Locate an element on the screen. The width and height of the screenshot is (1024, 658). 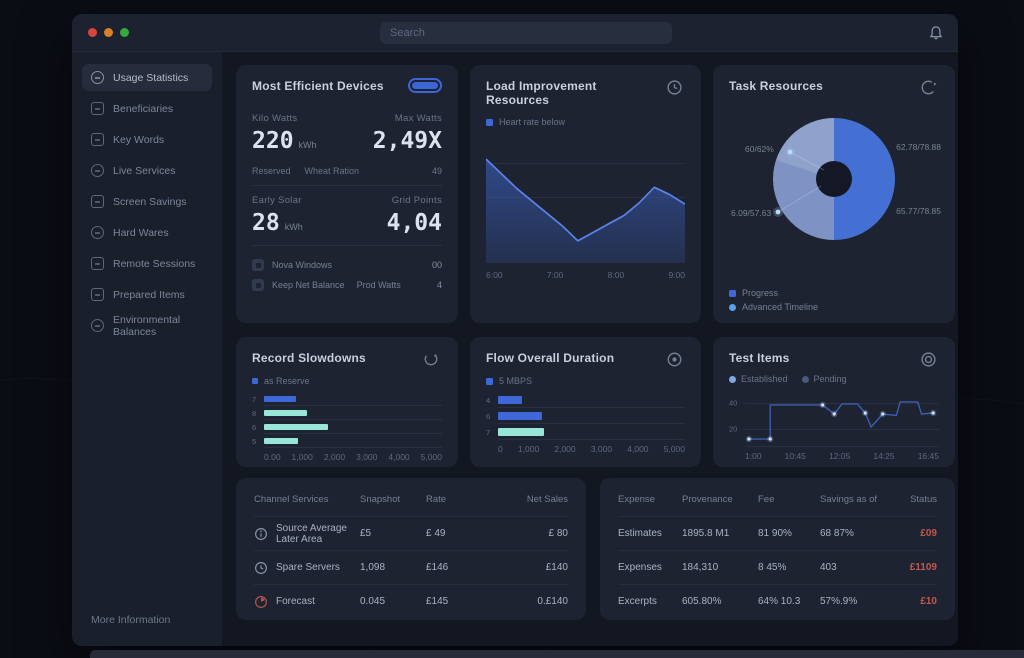
column-header: Expense is located at coordinates (636, 499).